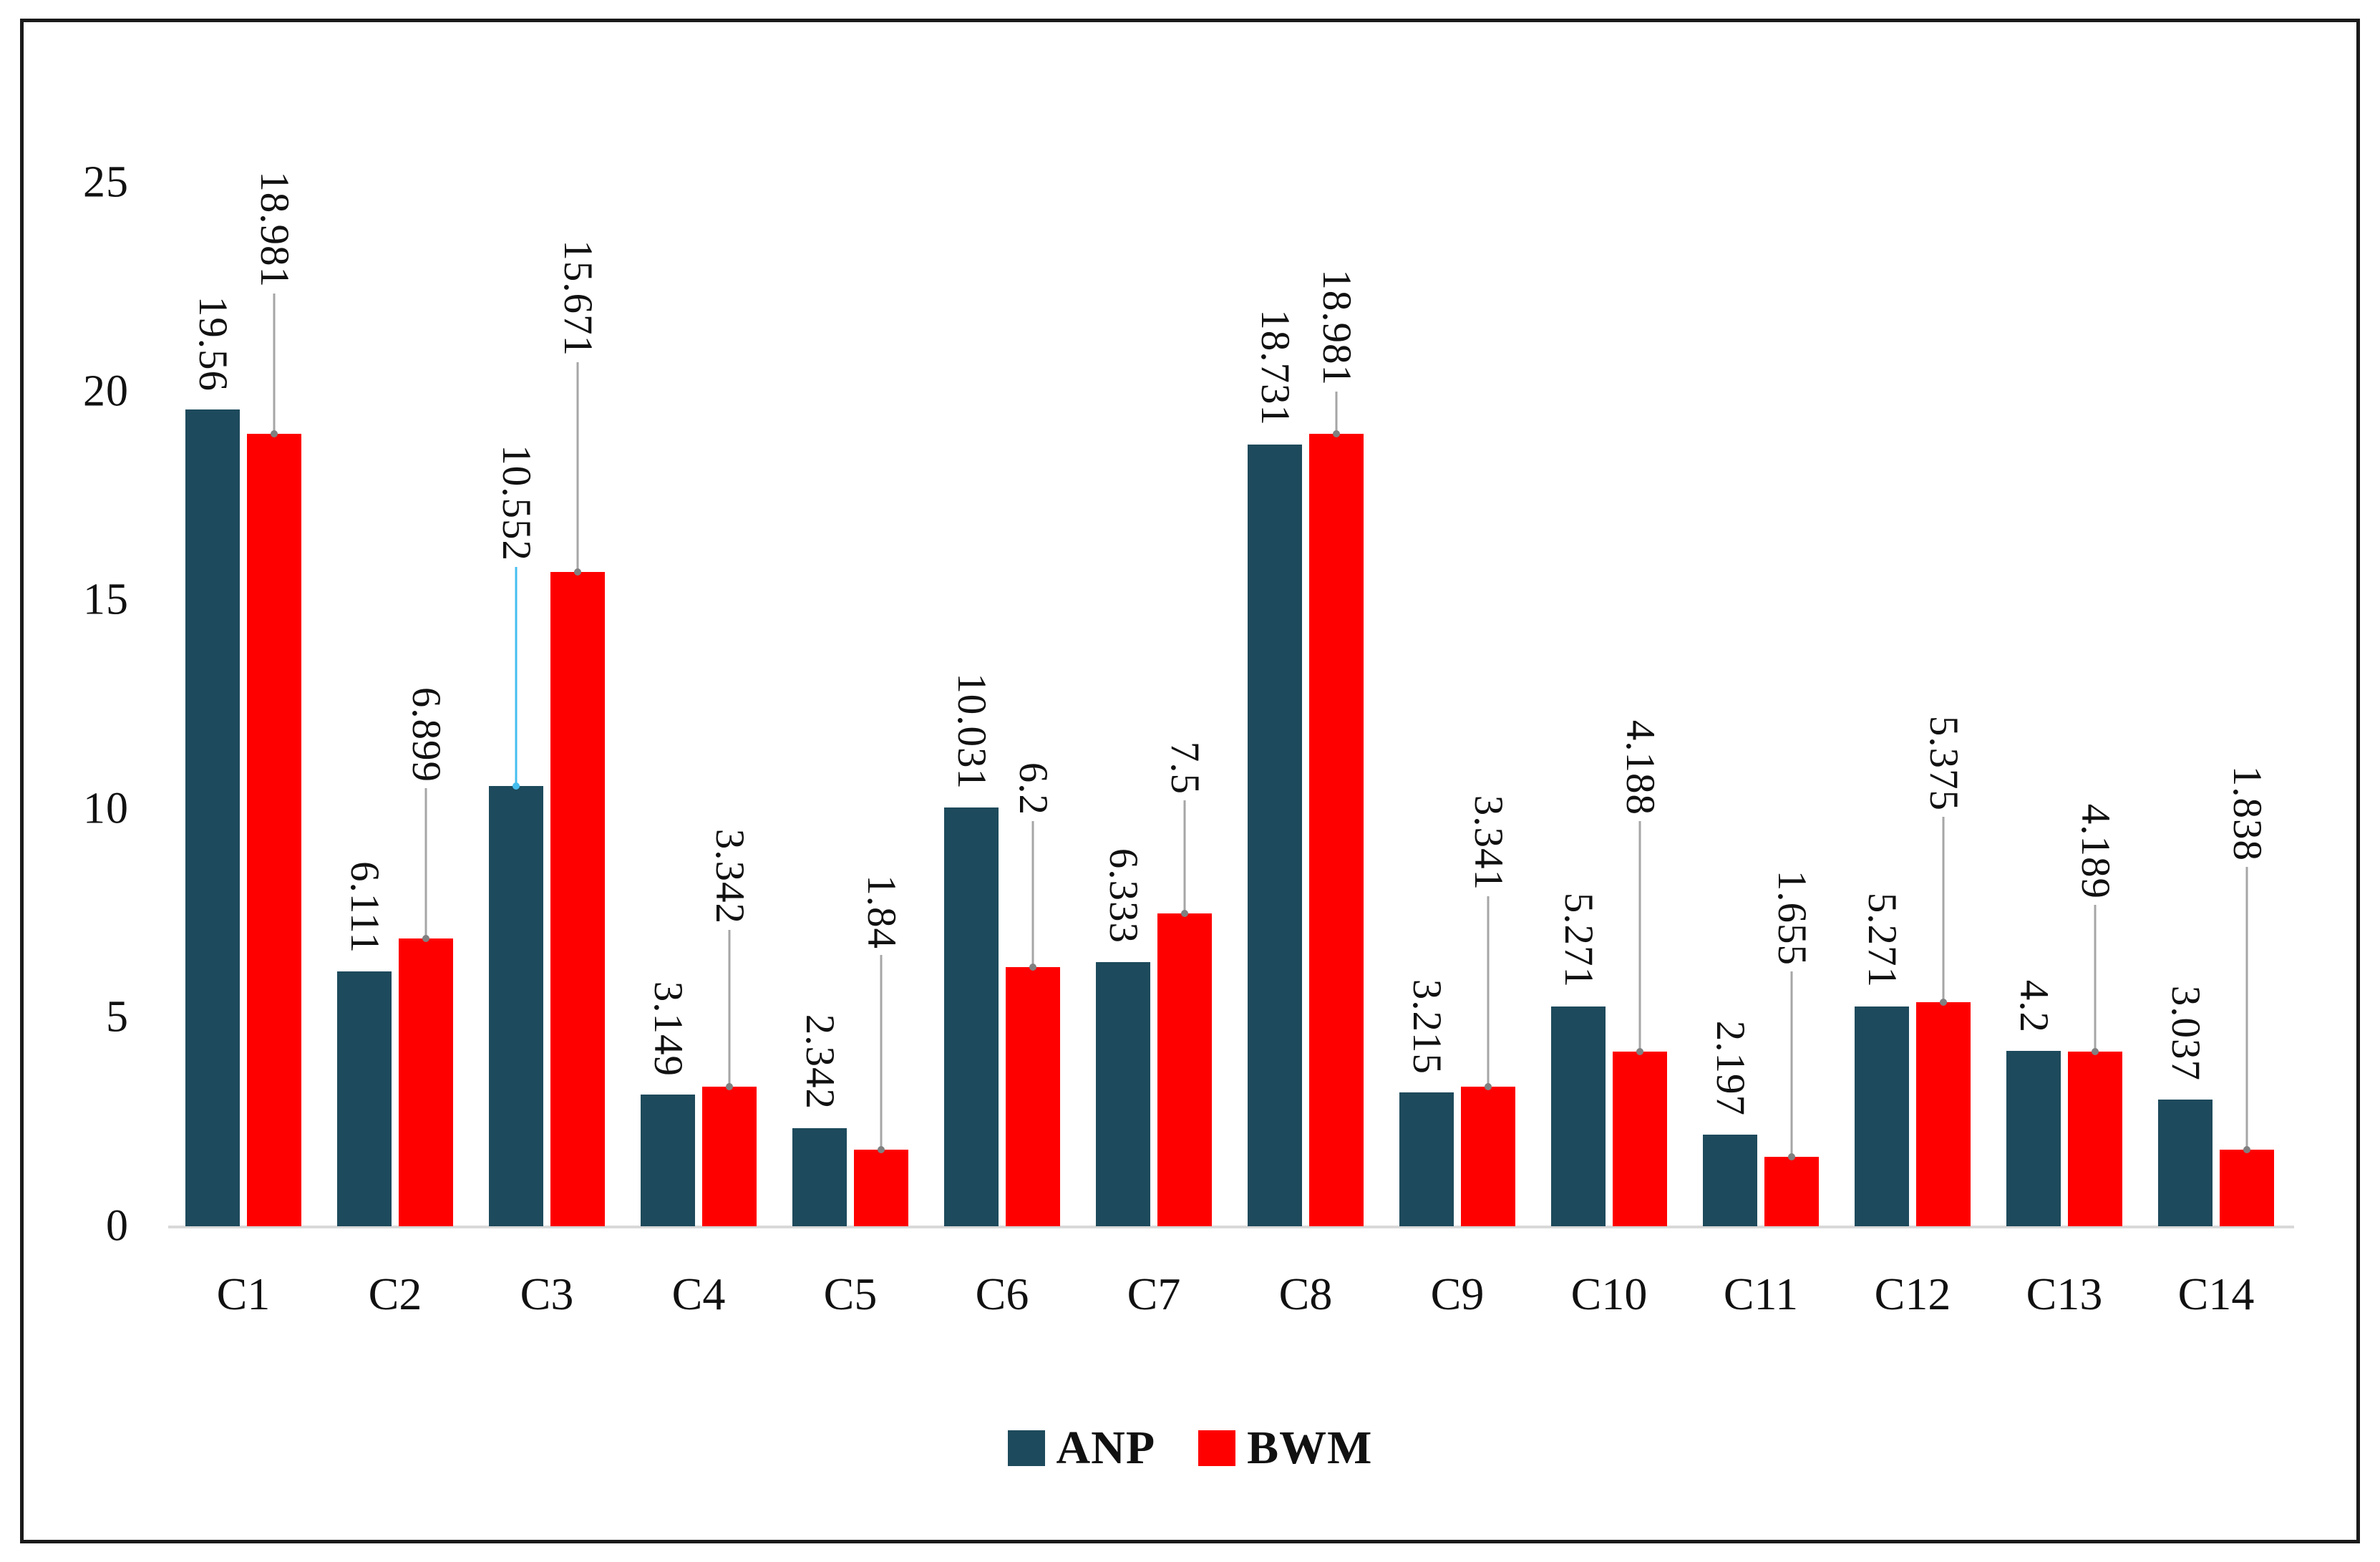  Describe the element at coordinates (577, 899) in the screenshot. I see `bwm-bar-c3` at that location.